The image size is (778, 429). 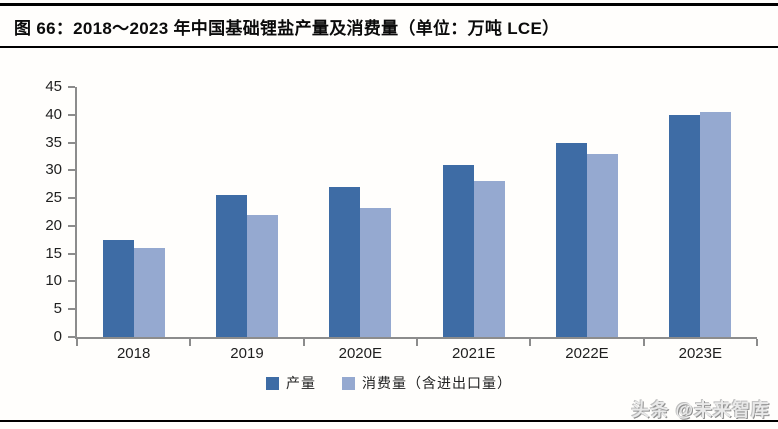 I want to click on x-axis-label: 2020E, so click(x=360, y=353).